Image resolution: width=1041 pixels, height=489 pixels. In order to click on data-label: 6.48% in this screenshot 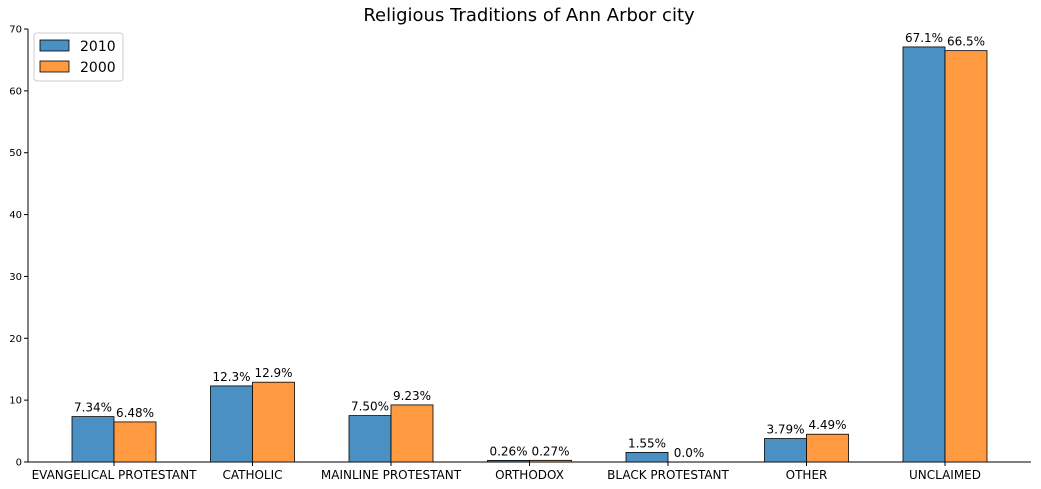, I will do `click(135, 413)`.